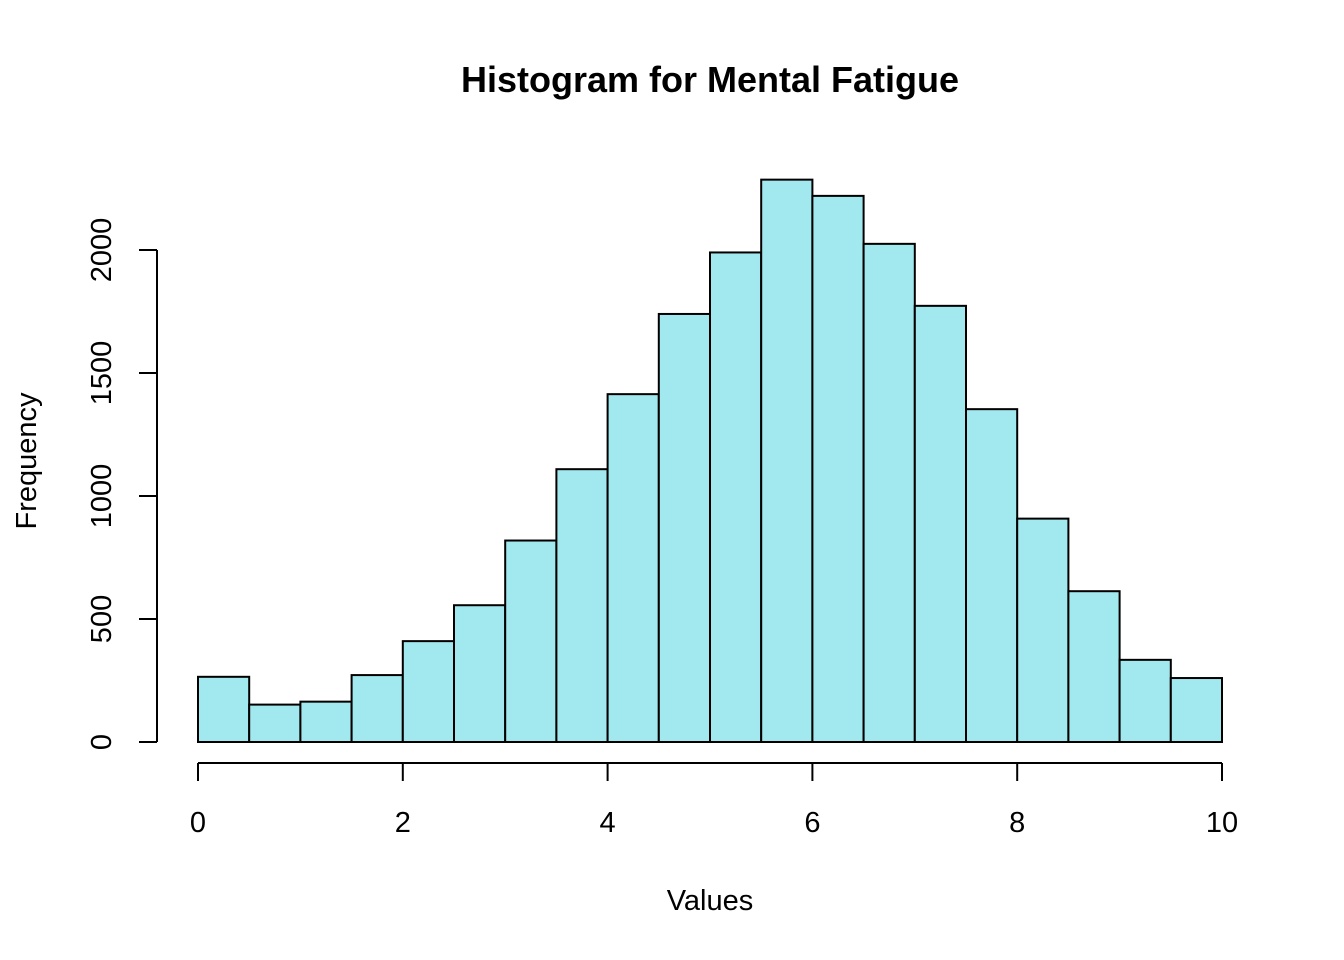 Image resolution: width=1344 pixels, height=960 pixels. I want to click on x-axis: 0 2 4 6 8 10, so click(714, 800).